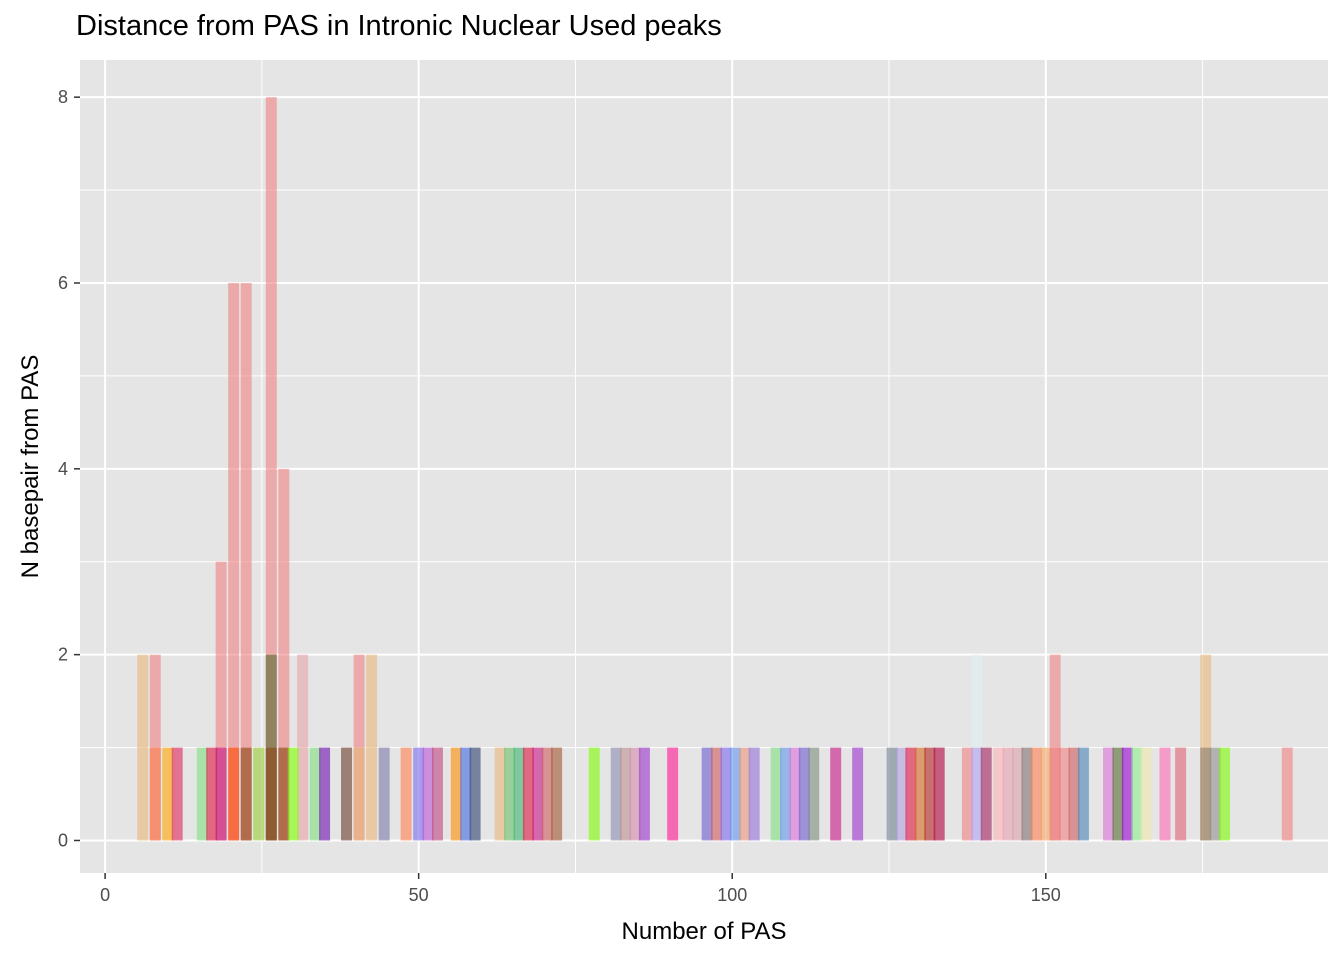 This screenshot has width=1344, height=960. What do you see at coordinates (63, 840) in the screenshot?
I see `y-tick-label: 0` at bounding box center [63, 840].